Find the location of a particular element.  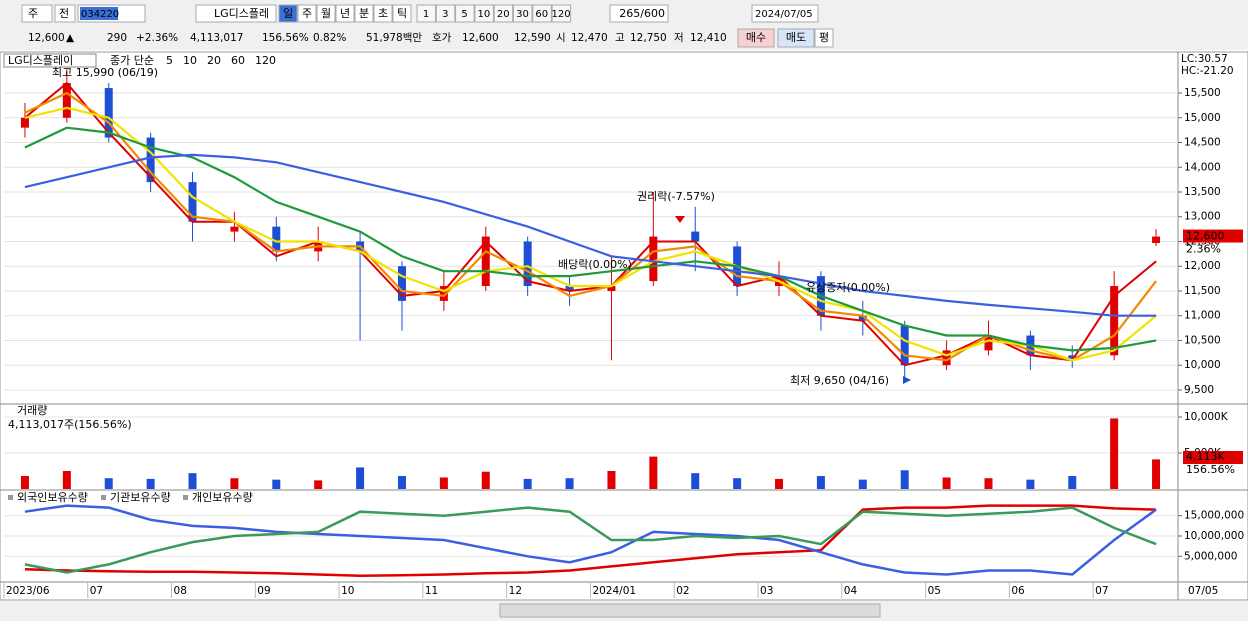

step: 3 is located at coordinates (445, 14).